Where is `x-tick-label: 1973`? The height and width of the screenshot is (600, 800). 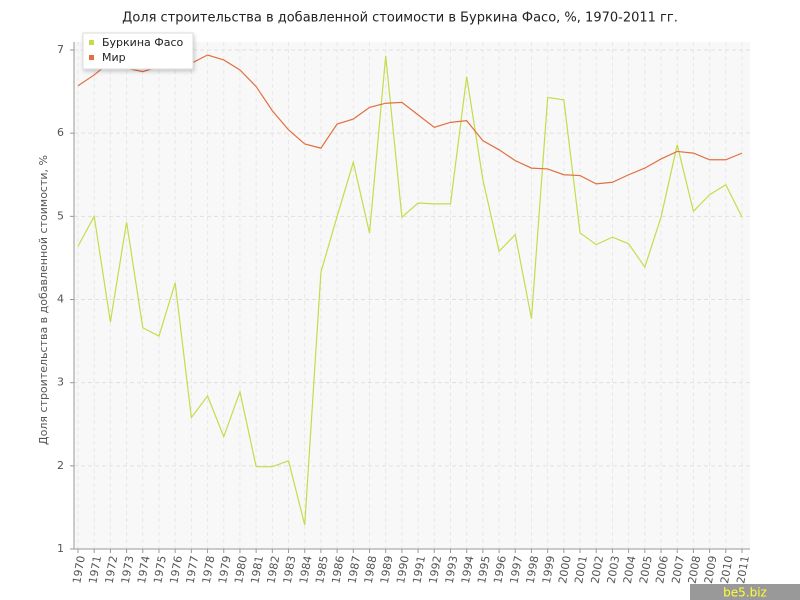 x-tick-label: 1973 is located at coordinates (128, 570).